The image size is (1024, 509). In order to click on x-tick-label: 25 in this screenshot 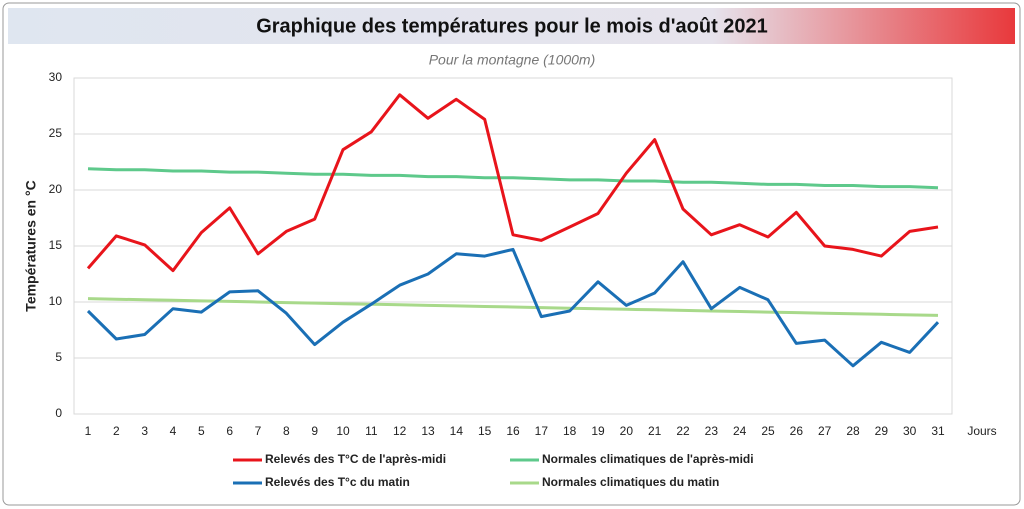, I will do `click(768, 431)`.